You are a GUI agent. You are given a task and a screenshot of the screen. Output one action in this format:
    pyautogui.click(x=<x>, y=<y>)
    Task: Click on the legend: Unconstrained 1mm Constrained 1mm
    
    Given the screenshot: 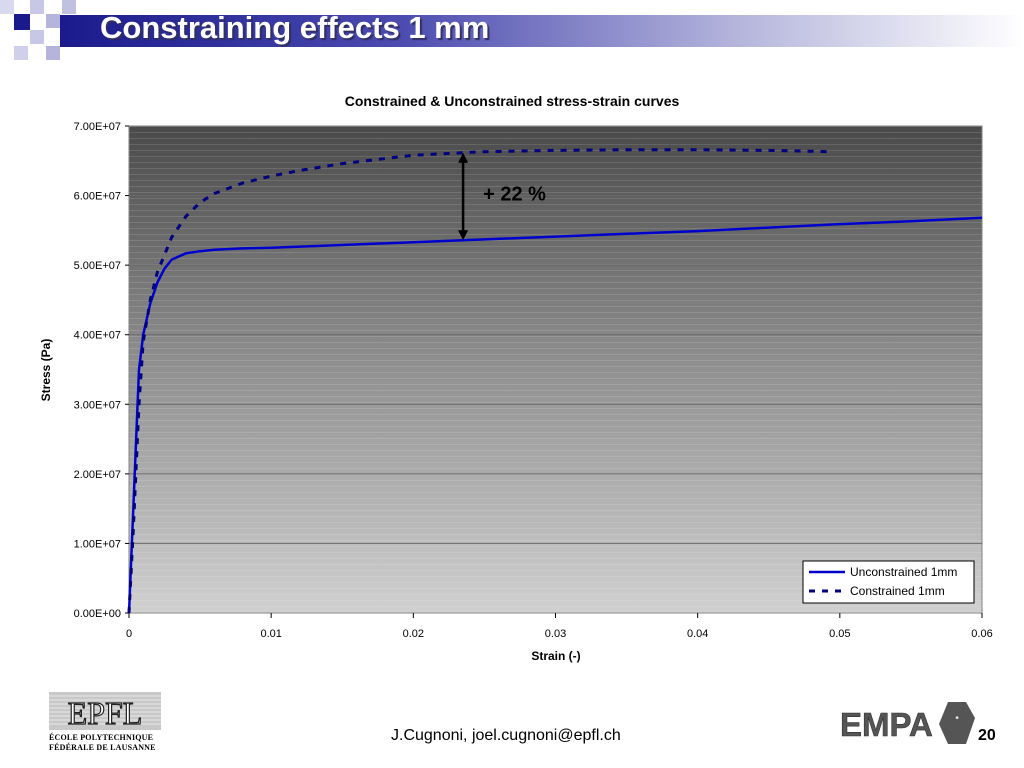 What is the action you would take?
    pyautogui.click(x=888, y=582)
    